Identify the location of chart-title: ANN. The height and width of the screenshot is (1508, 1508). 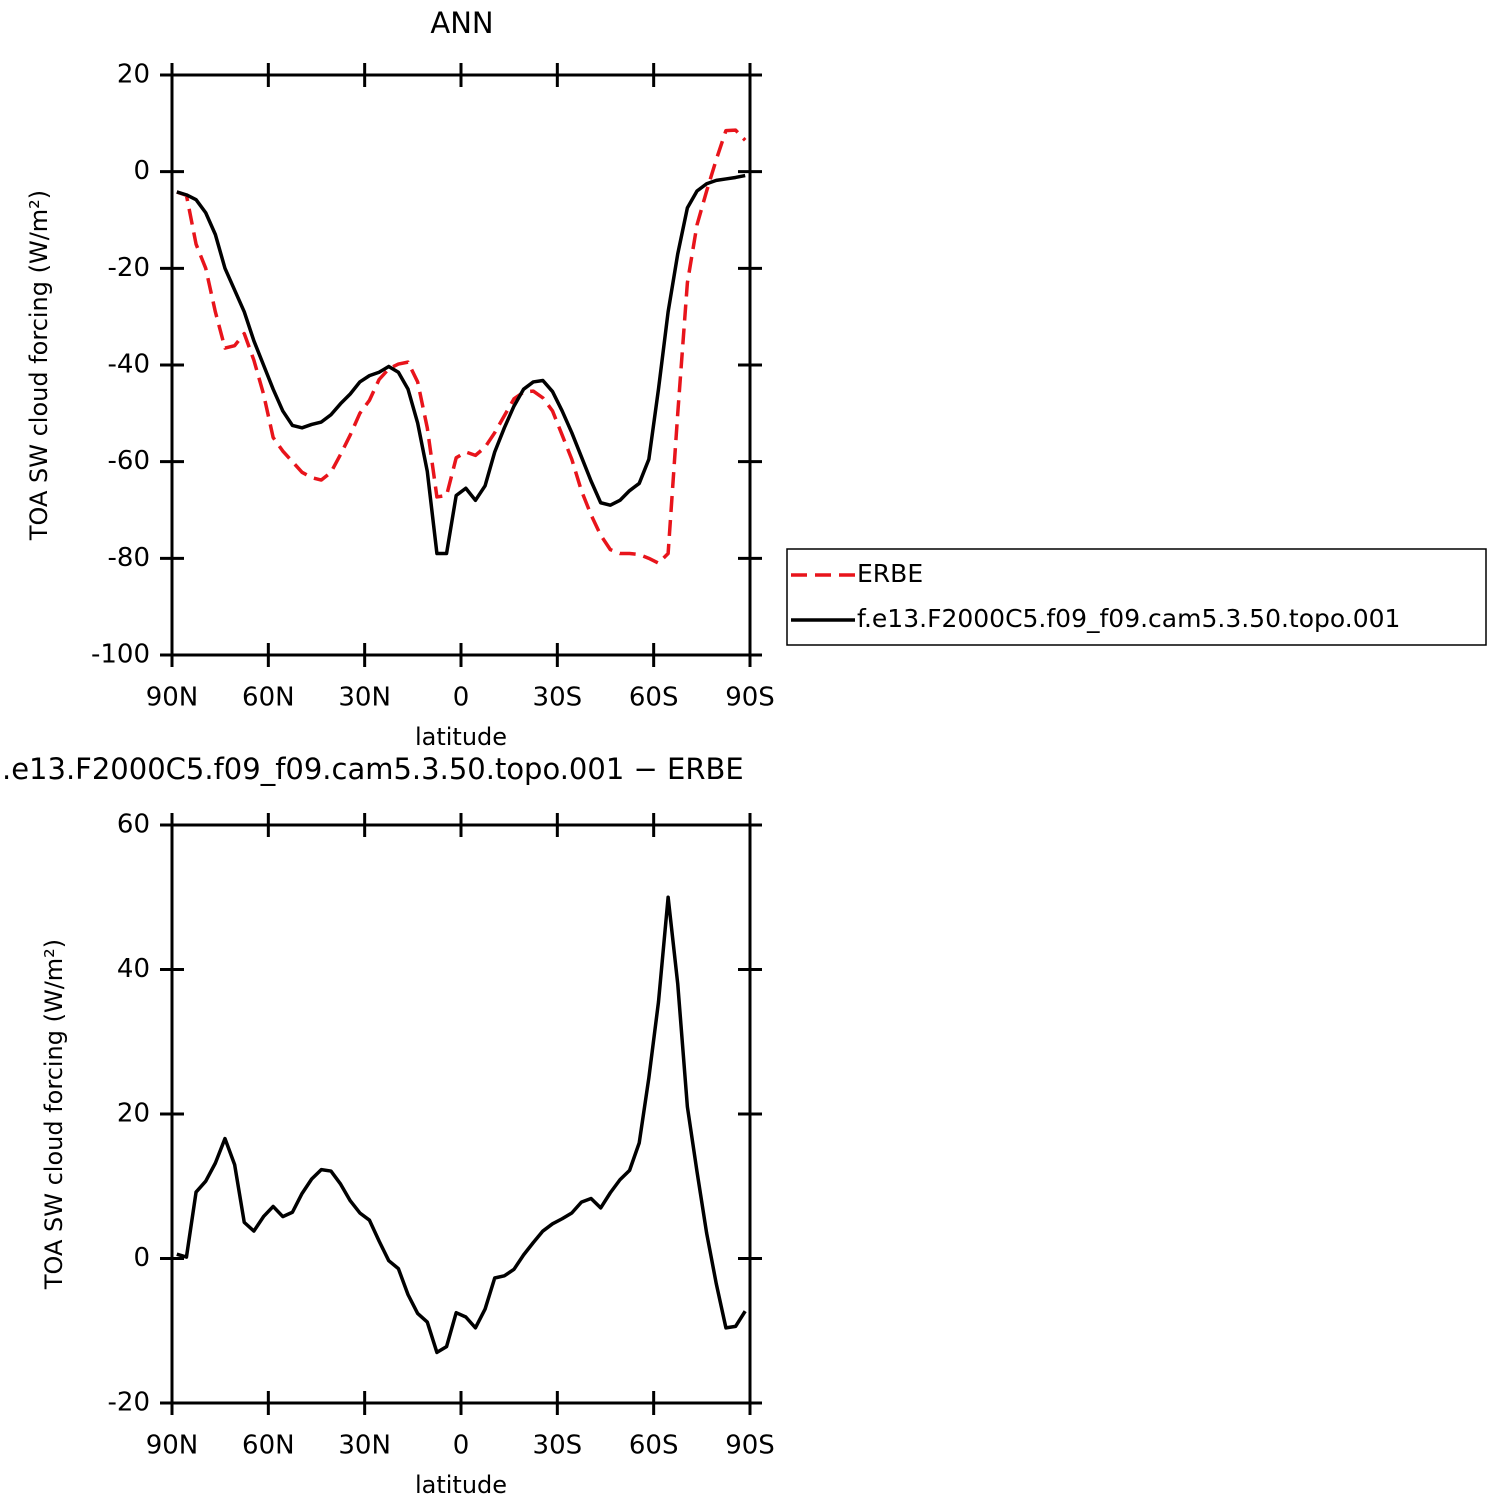
(461, 23).